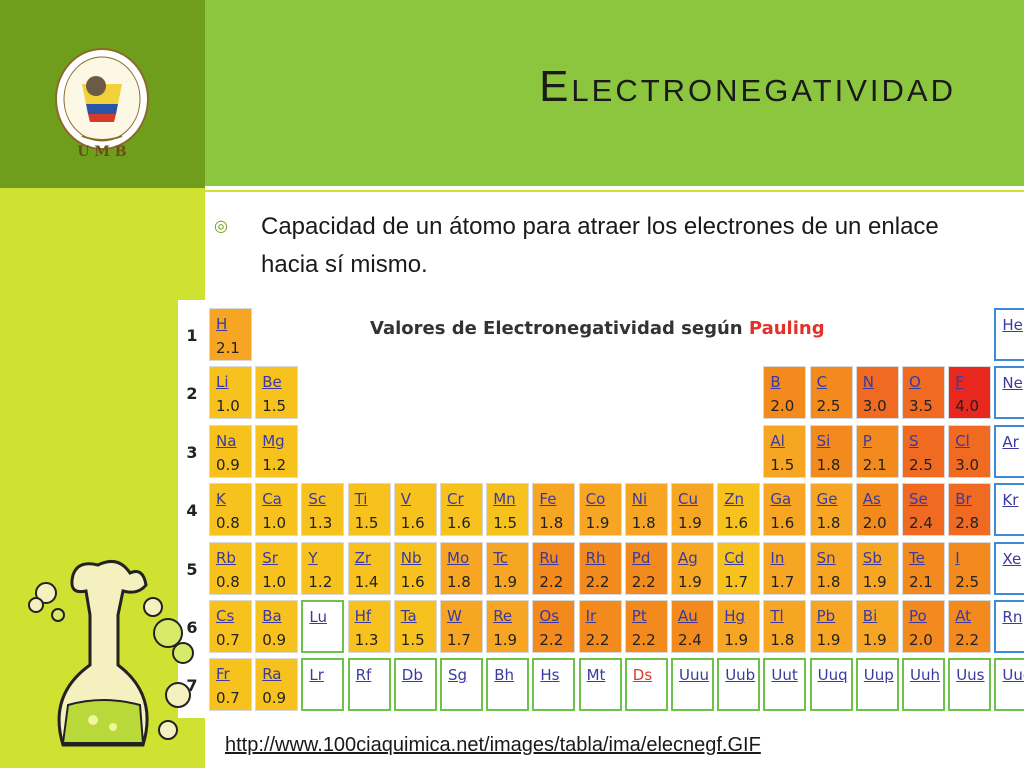  What do you see at coordinates (871, 499) in the screenshot?
I see `element-symbol: As` at bounding box center [871, 499].